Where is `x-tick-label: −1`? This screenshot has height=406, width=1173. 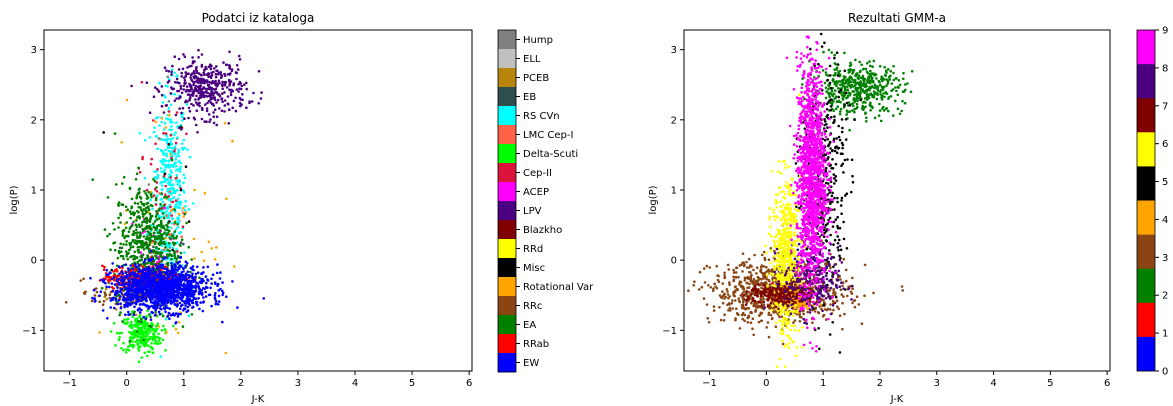
x-tick-label: −1 is located at coordinates (69, 383).